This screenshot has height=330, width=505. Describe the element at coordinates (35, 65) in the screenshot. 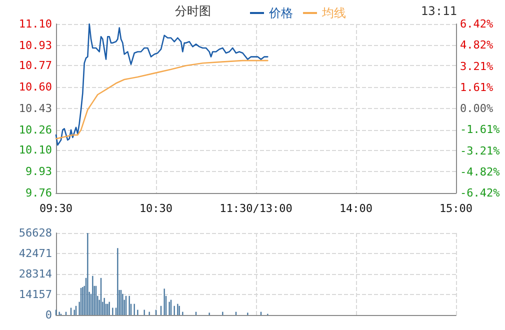

I see `y-tick-label: 10.77` at that location.